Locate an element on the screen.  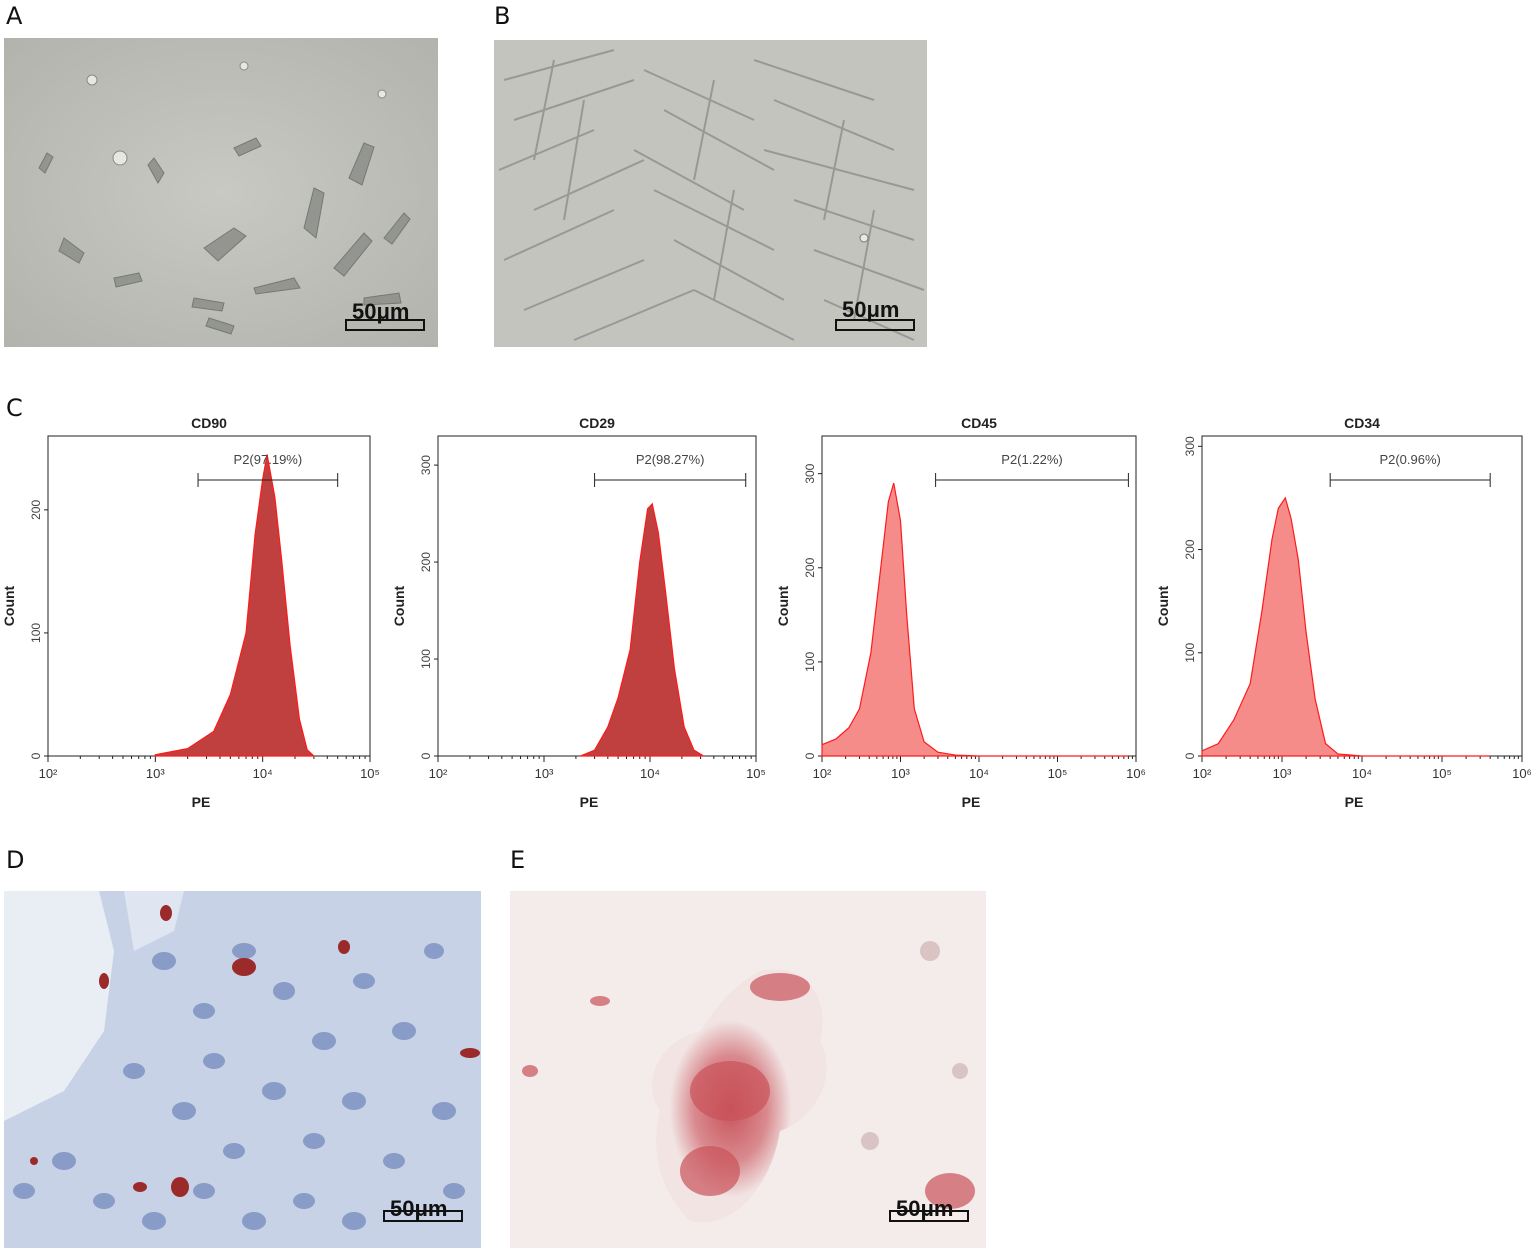
scalebar-label-a: 50μm is located at coordinates (381, 311).